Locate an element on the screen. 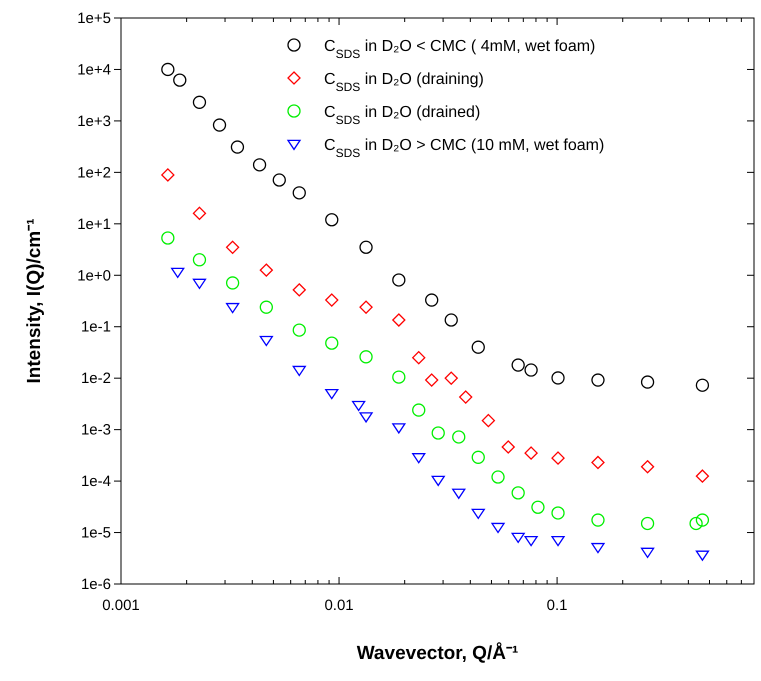 The image size is (761, 681). y-tick-label: 1e+3 is located at coordinates (94, 121).